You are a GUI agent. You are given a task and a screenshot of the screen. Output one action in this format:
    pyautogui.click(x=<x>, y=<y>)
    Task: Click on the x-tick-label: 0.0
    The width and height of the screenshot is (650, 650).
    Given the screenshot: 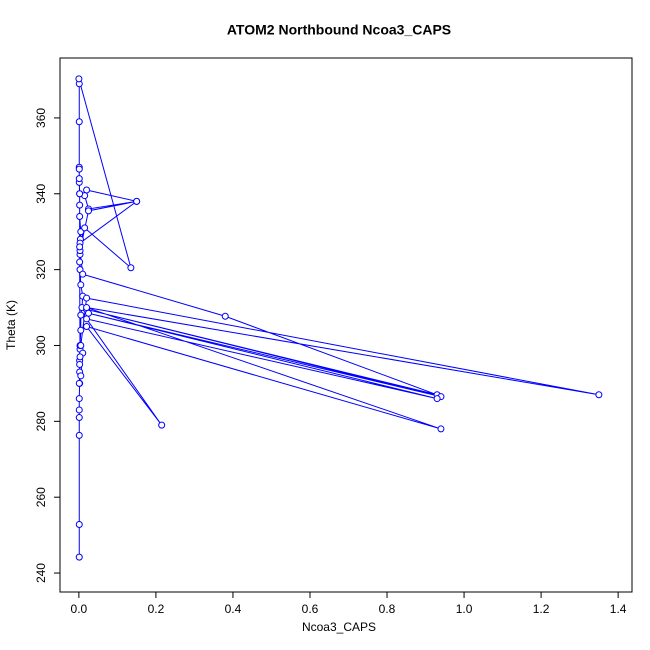 What is the action you would take?
    pyautogui.click(x=79, y=609)
    